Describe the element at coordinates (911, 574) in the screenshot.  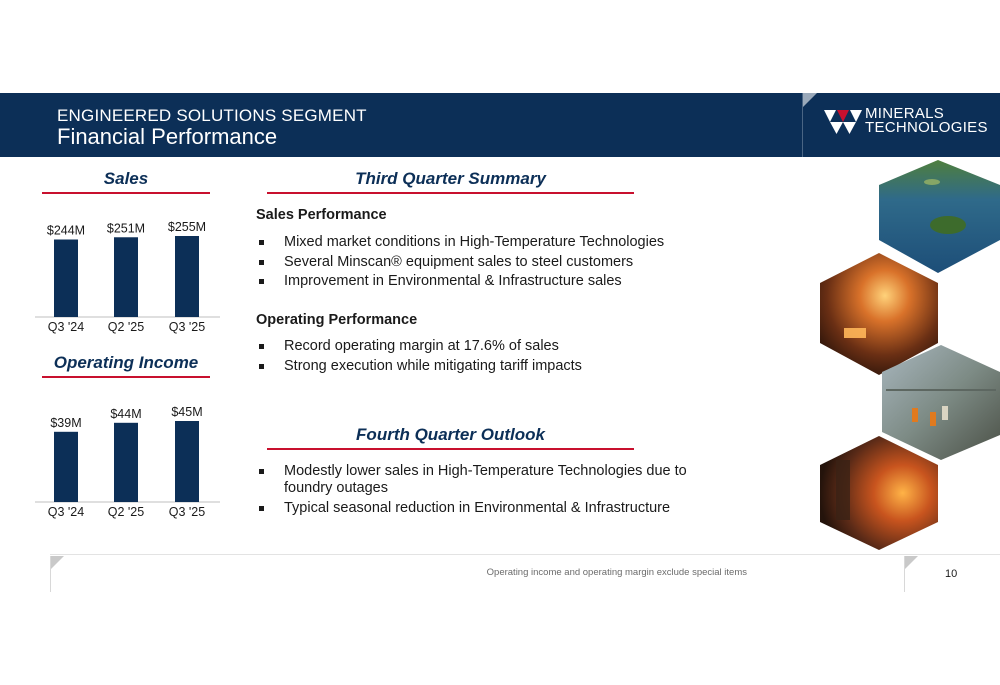
I see `footer-corner-right-icon` at that location.